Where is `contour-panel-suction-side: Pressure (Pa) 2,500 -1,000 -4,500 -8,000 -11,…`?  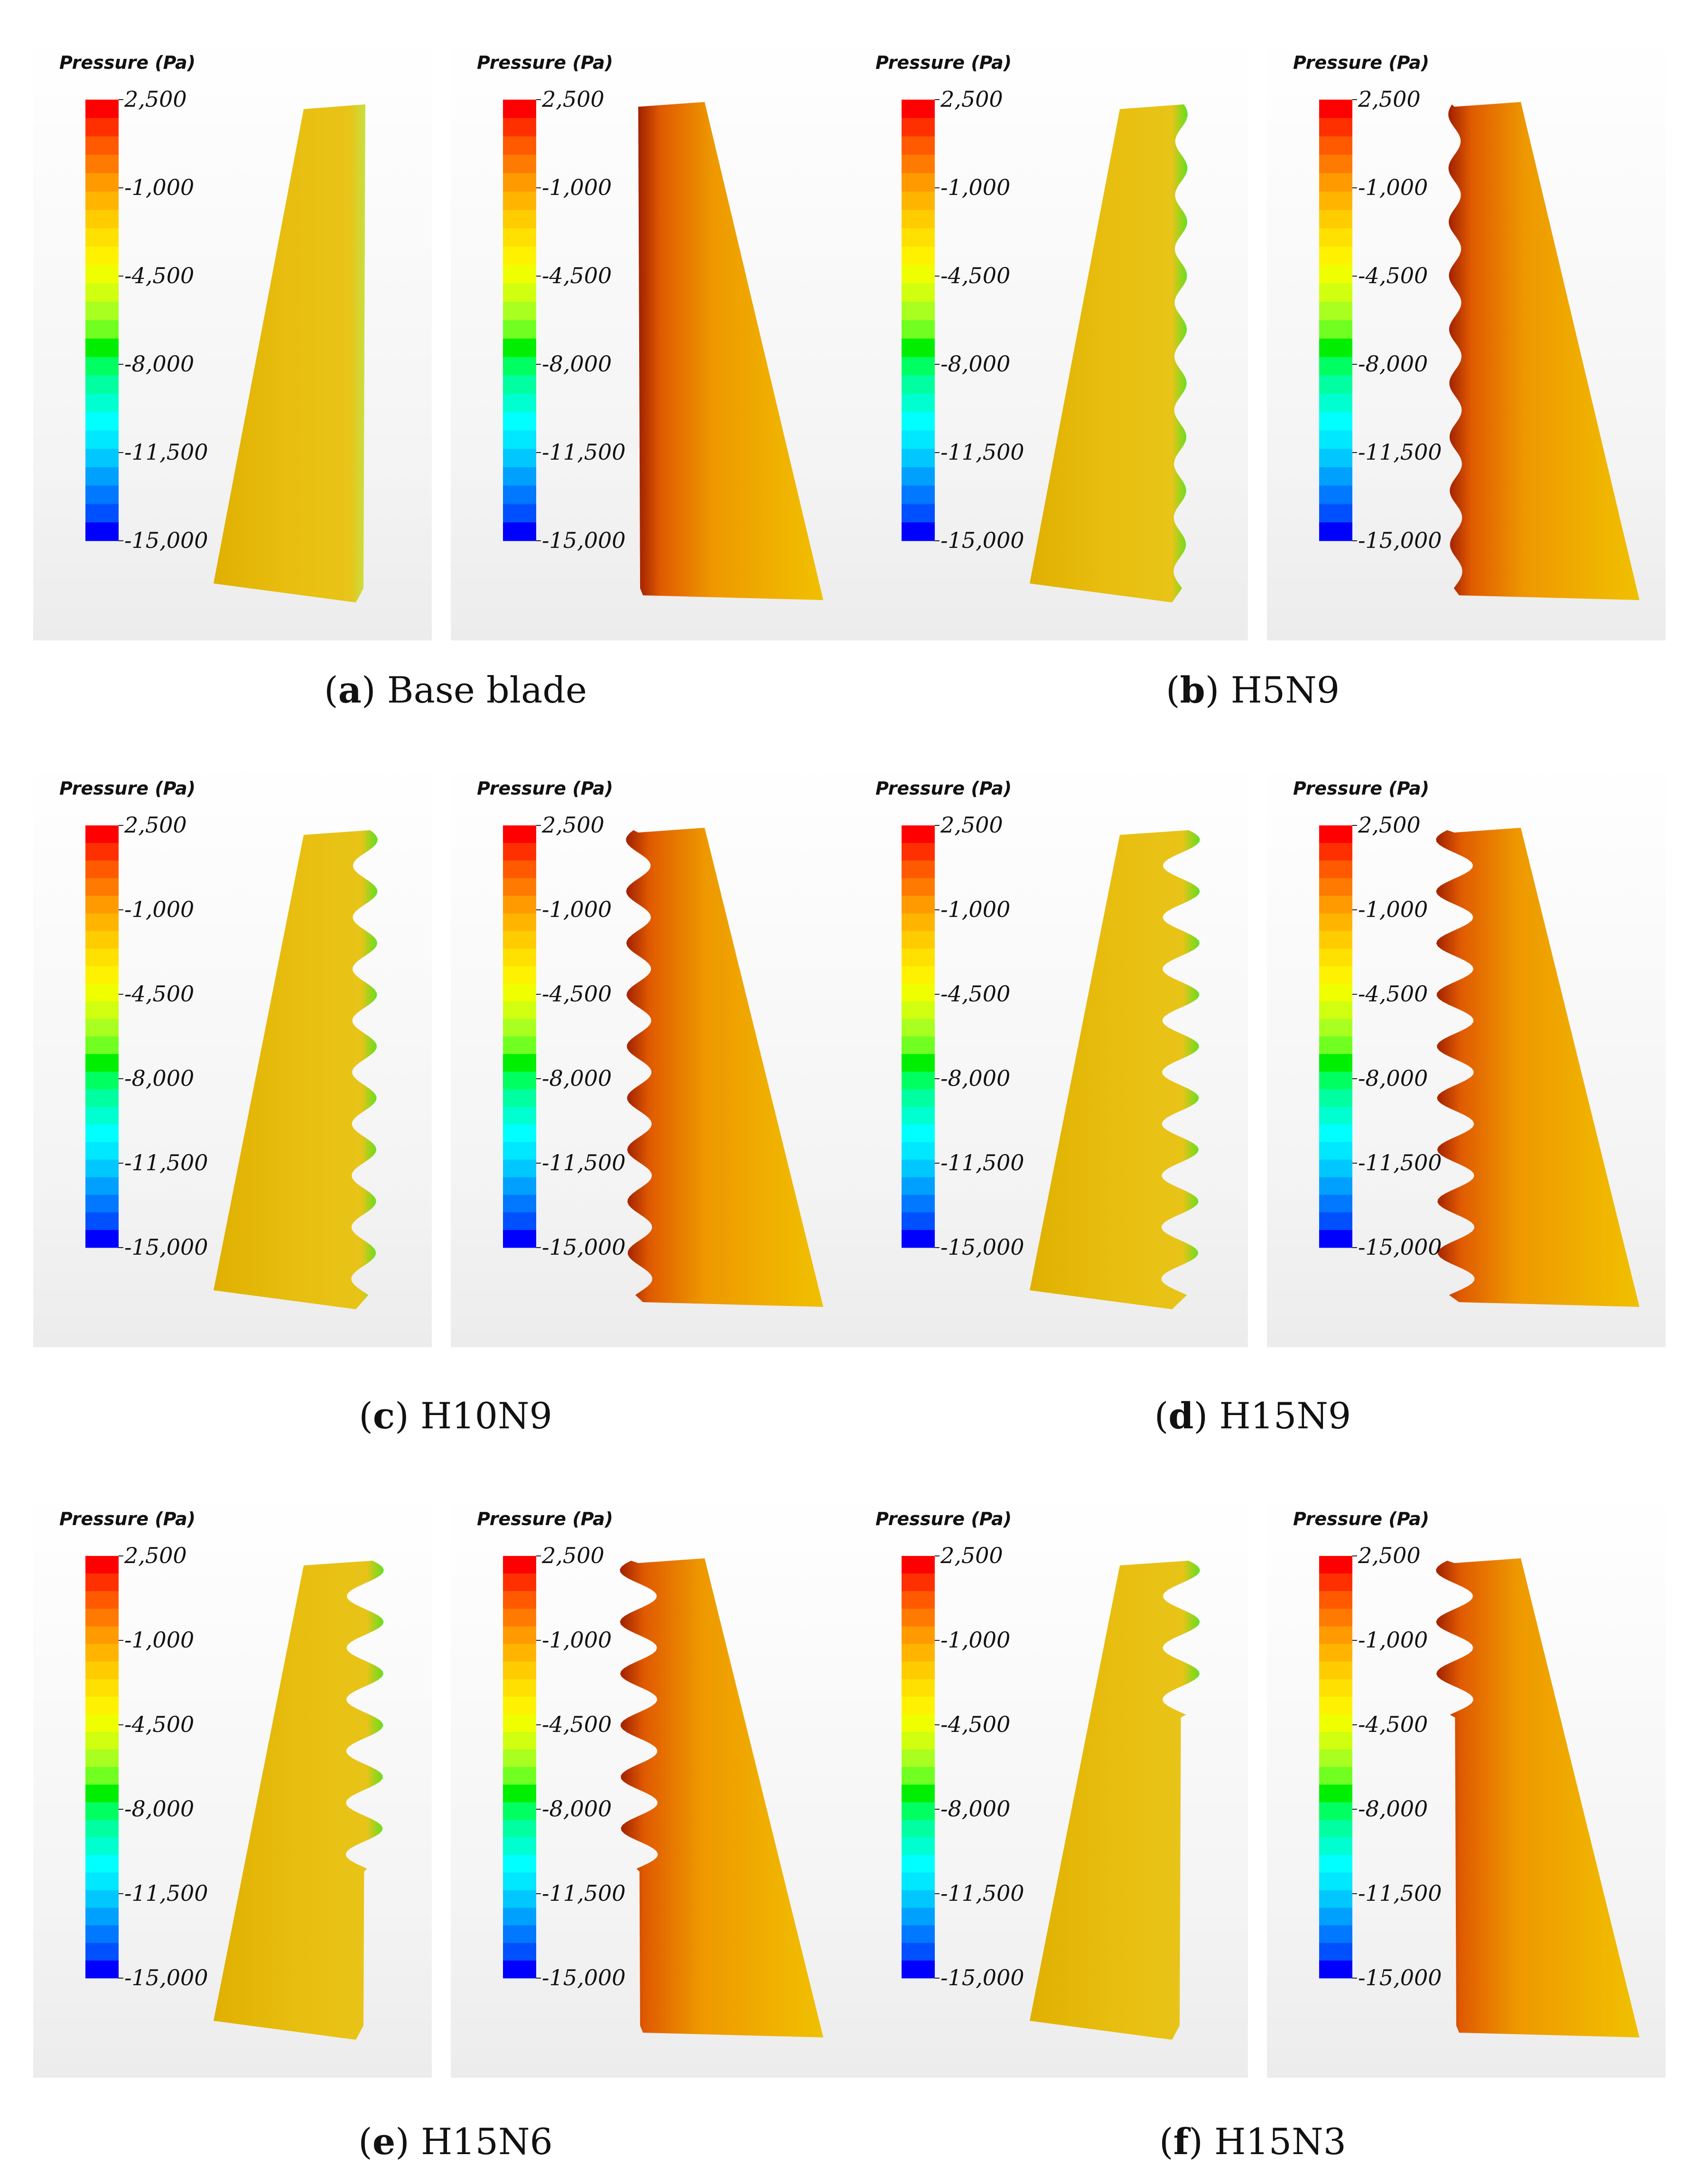 contour-panel-suction-side: Pressure (Pa) 2,500 -1,000 -4,500 -8,000 -11,… is located at coordinates (1048, 1784).